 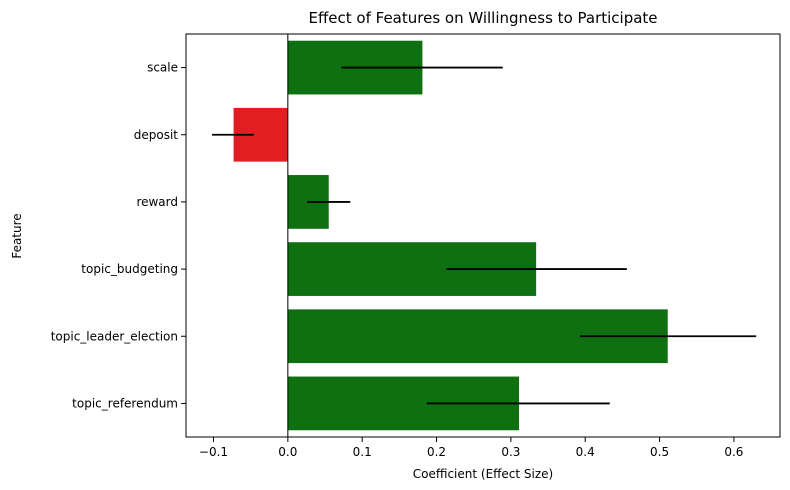 I want to click on y-axis-label: Feature, so click(x=17, y=235).